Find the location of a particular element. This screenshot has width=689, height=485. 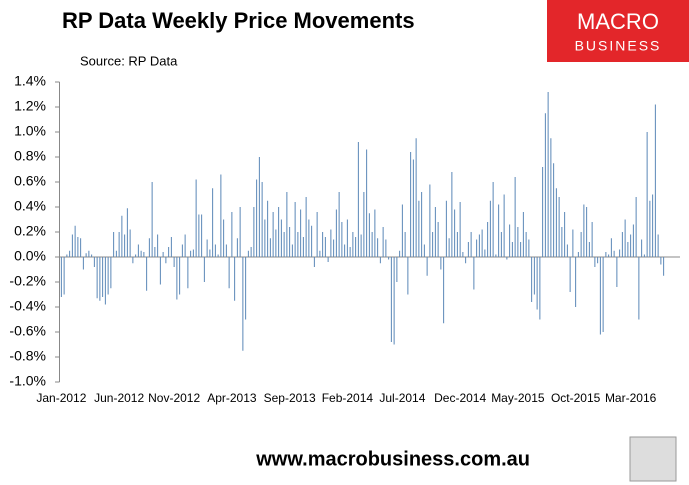

y-tick-label: 1.2% is located at coordinates (30, 106).